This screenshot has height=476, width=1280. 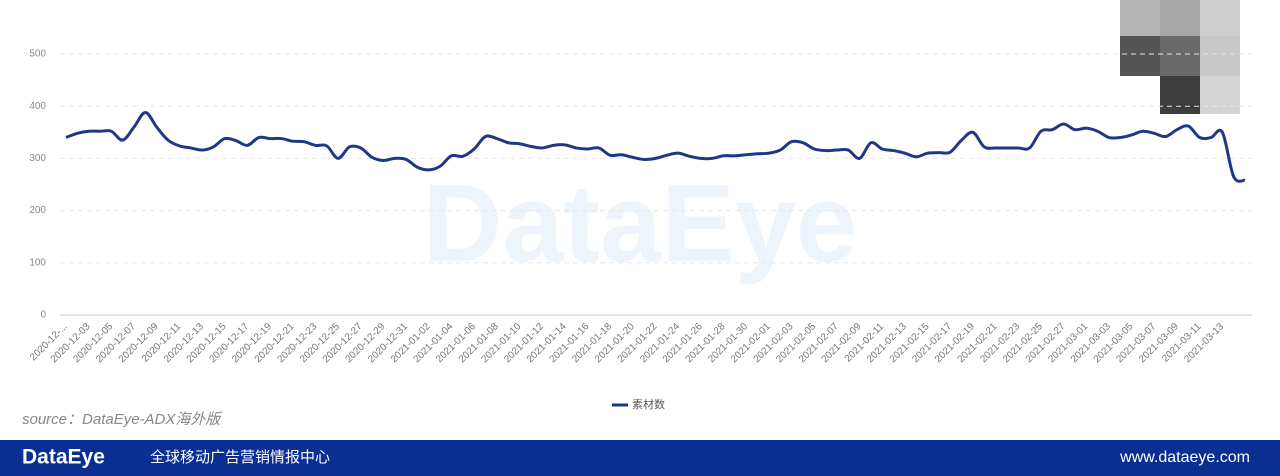 What do you see at coordinates (37, 106) in the screenshot?
I see `y-tick-label: 400` at bounding box center [37, 106].